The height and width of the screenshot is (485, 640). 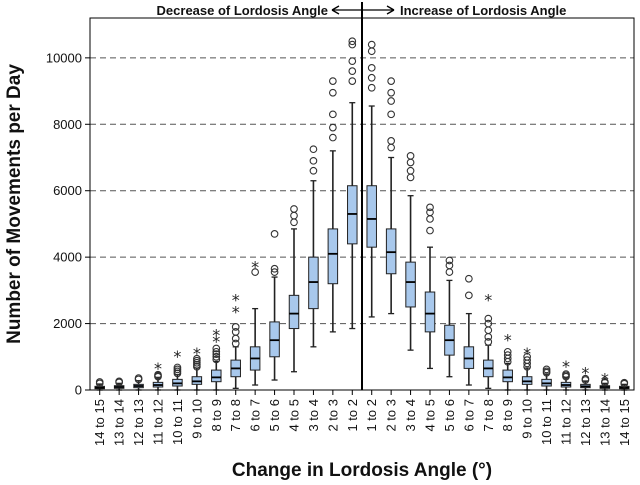 I want to click on decrease-annotation: Decrease of Lordosis Angle, so click(x=242, y=10).